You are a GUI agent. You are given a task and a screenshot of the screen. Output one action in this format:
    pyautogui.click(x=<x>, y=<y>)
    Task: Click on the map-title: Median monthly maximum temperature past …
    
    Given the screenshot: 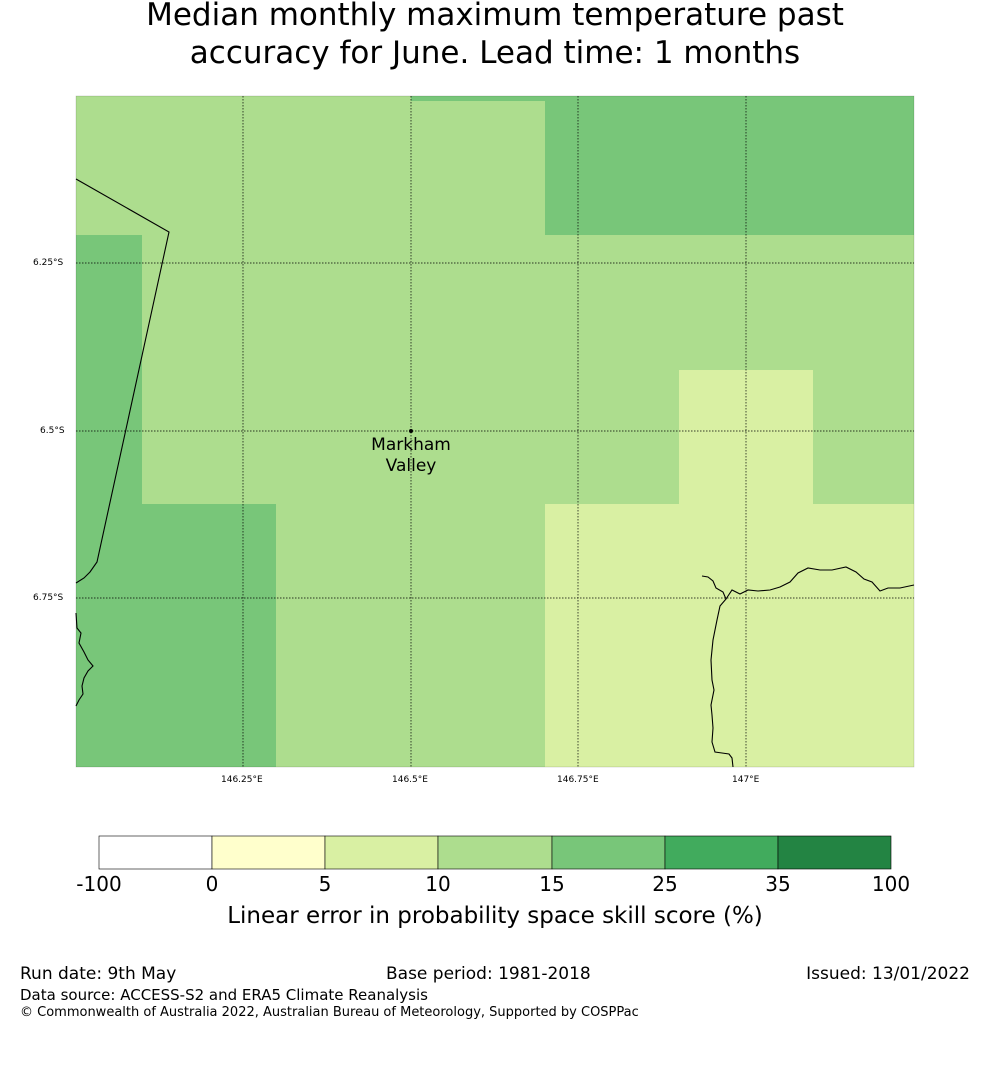 What is the action you would take?
    pyautogui.click(x=495, y=36)
    